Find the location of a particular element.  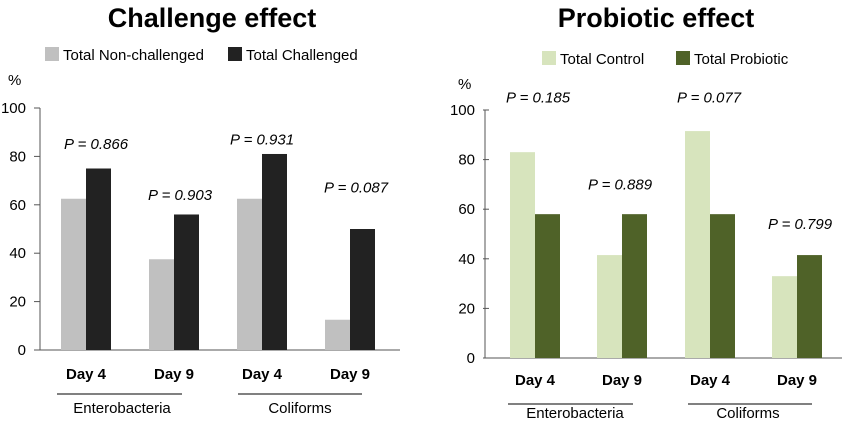

legend-label-probiotic: Total Probiotic is located at coordinates (741, 59).